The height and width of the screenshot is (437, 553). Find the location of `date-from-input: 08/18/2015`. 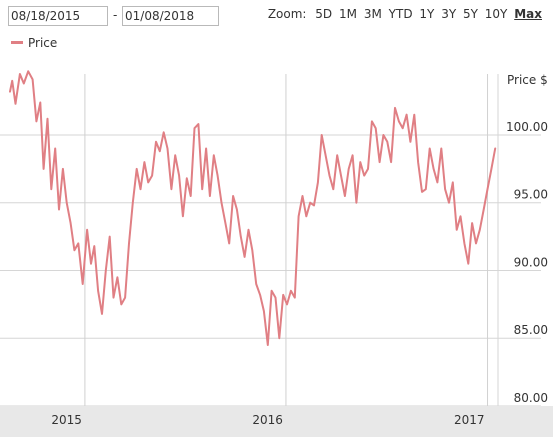

date-from-input: 08/18/2015 is located at coordinates (58, 16).